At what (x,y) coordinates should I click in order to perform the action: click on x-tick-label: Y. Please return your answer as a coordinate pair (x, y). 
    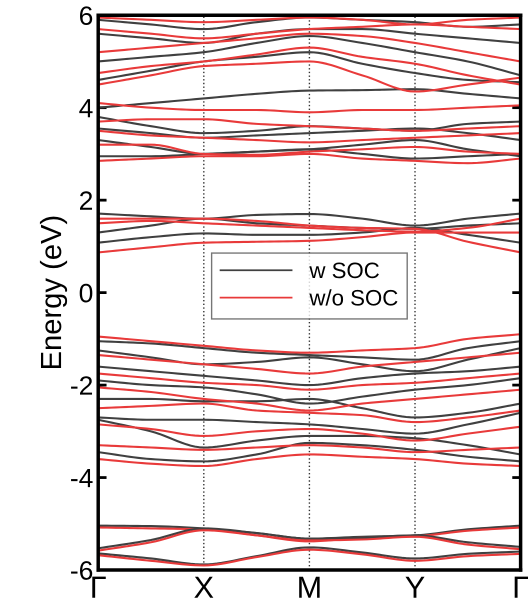
    Looking at the image, I should click on (415, 587).